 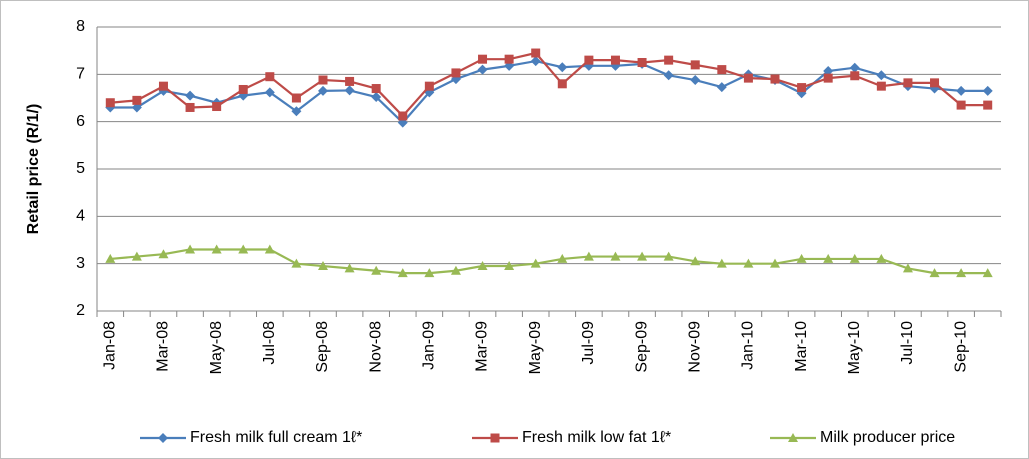 What do you see at coordinates (322, 347) in the screenshot?
I see `x-tick-label: Sep-08` at bounding box center [322, 347].